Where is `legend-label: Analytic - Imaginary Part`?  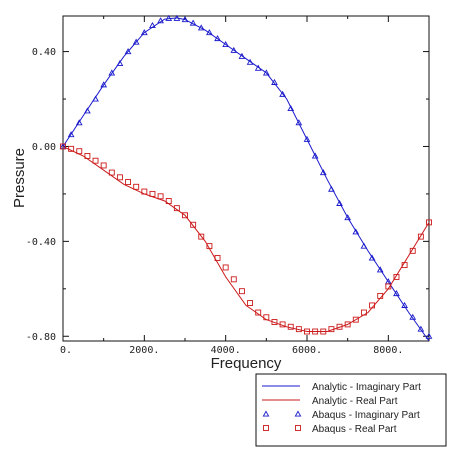 legend-label: Analytic - Imaginary Part is located at coordinates (366, 387).